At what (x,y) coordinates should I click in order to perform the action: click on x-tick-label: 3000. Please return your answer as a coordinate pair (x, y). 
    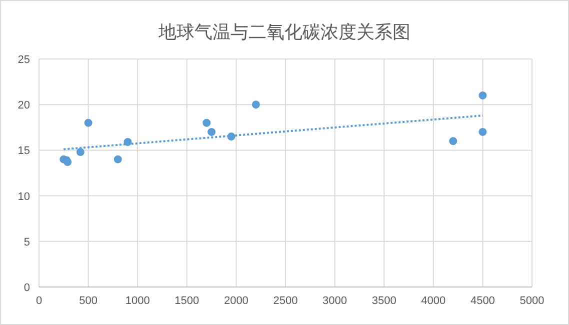
    Looking at the image, I should click on (335, 301).